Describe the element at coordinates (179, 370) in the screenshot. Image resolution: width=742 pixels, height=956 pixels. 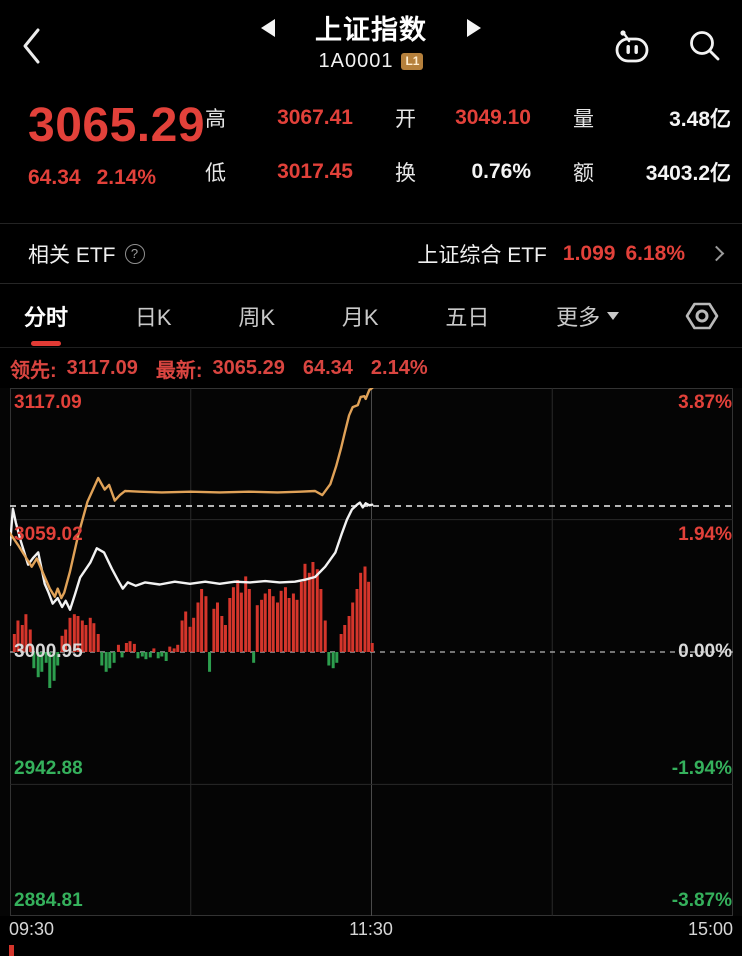
I see `last-label: 最新:` at that location.